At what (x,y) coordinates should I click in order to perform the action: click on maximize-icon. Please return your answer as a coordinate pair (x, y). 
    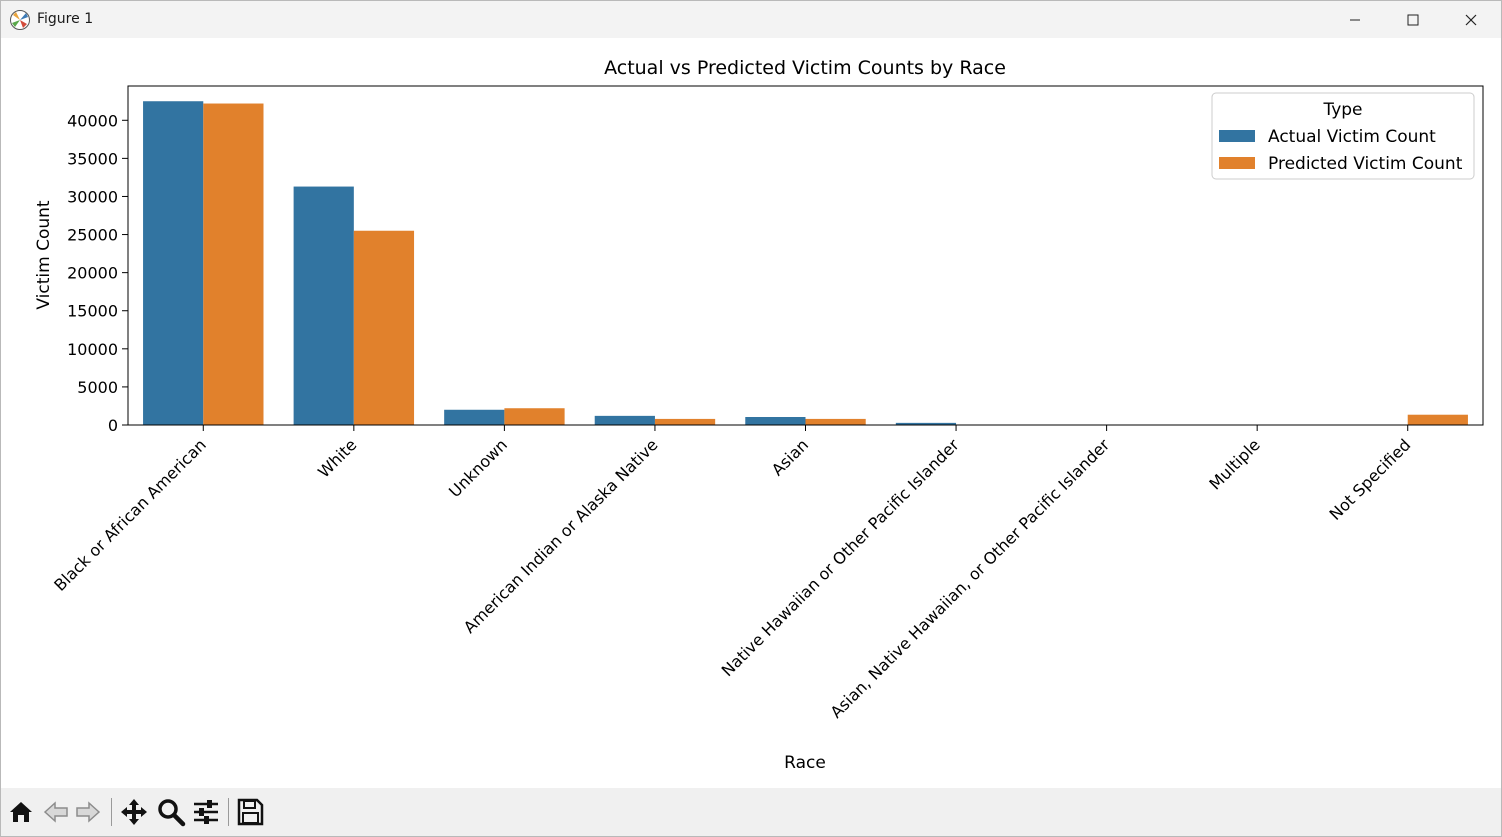
    Looking at the image, I should click on (1413, 19).